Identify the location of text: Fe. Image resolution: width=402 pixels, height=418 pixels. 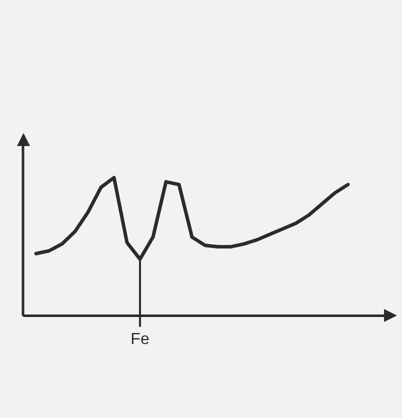
(140, 339).